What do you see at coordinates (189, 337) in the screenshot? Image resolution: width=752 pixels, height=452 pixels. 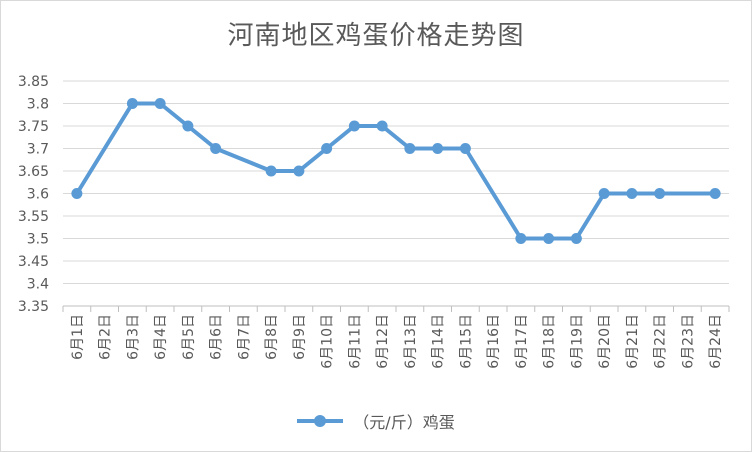 I see `x-tick-label: 6月5日` at bounding box center [189, 337].